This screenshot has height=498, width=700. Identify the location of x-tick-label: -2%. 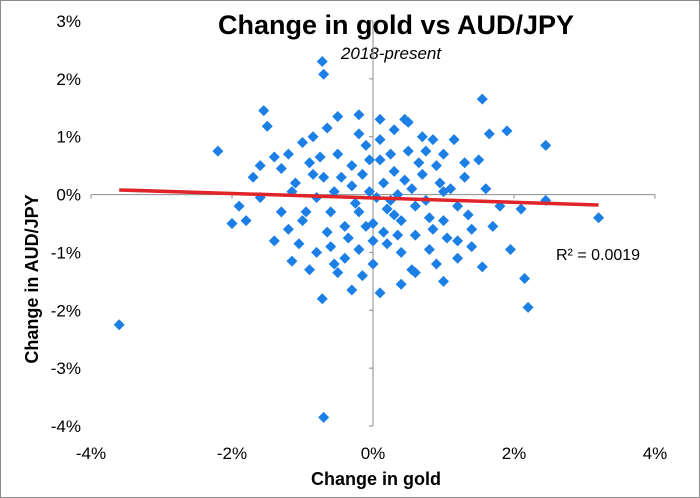
(232, 453).